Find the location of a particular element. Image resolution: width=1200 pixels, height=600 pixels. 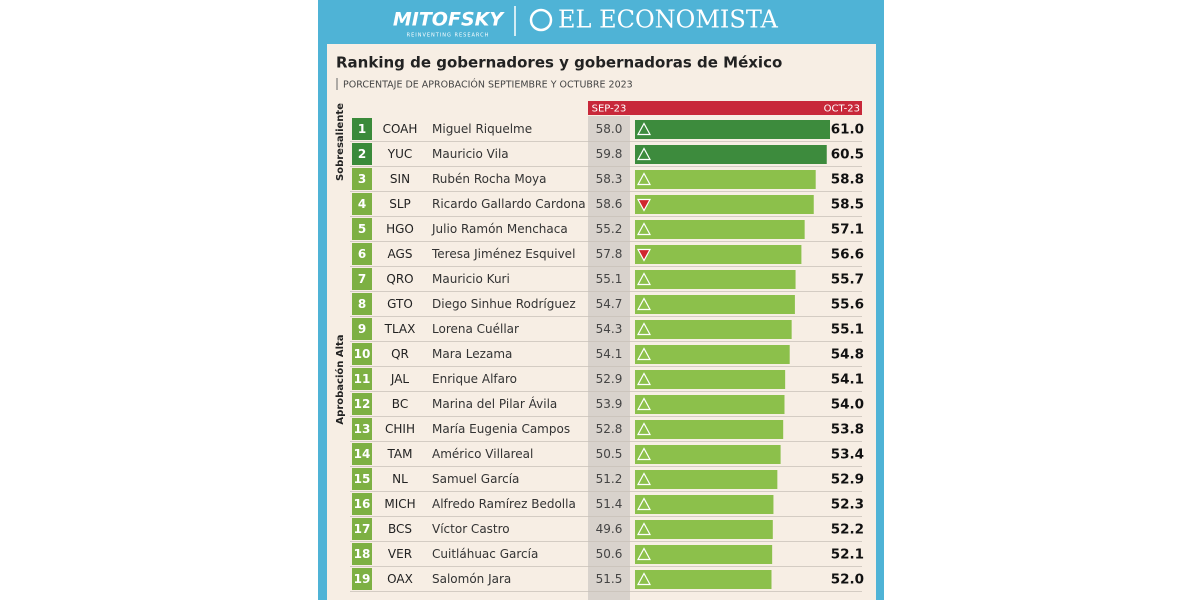

governor-name: Salomón Jara is located at coordinates (471, 579).